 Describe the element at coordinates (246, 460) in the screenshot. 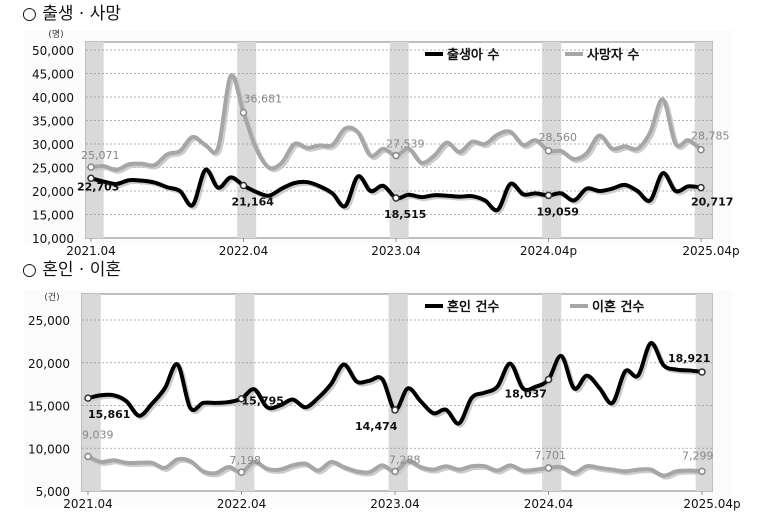

I see `data-label: 7,198` at that location.